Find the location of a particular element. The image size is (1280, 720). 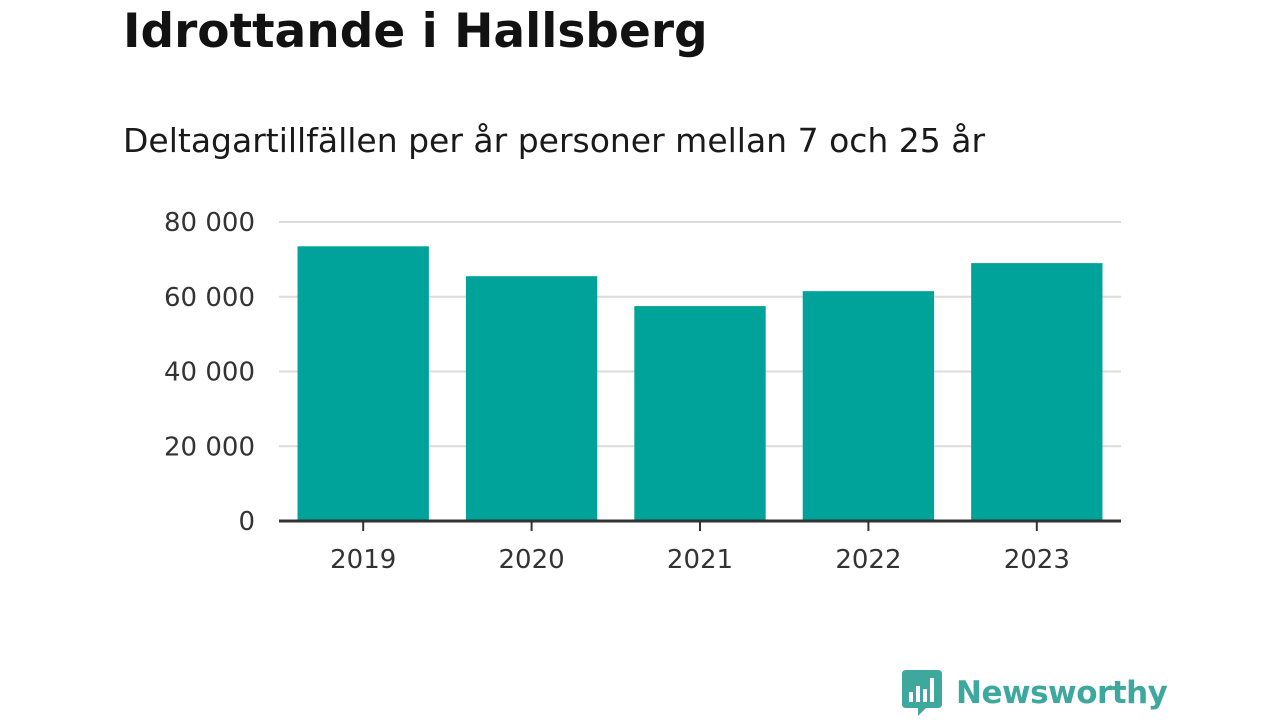

y-tick-label: 80 000 is located at coordinates (209, 223).